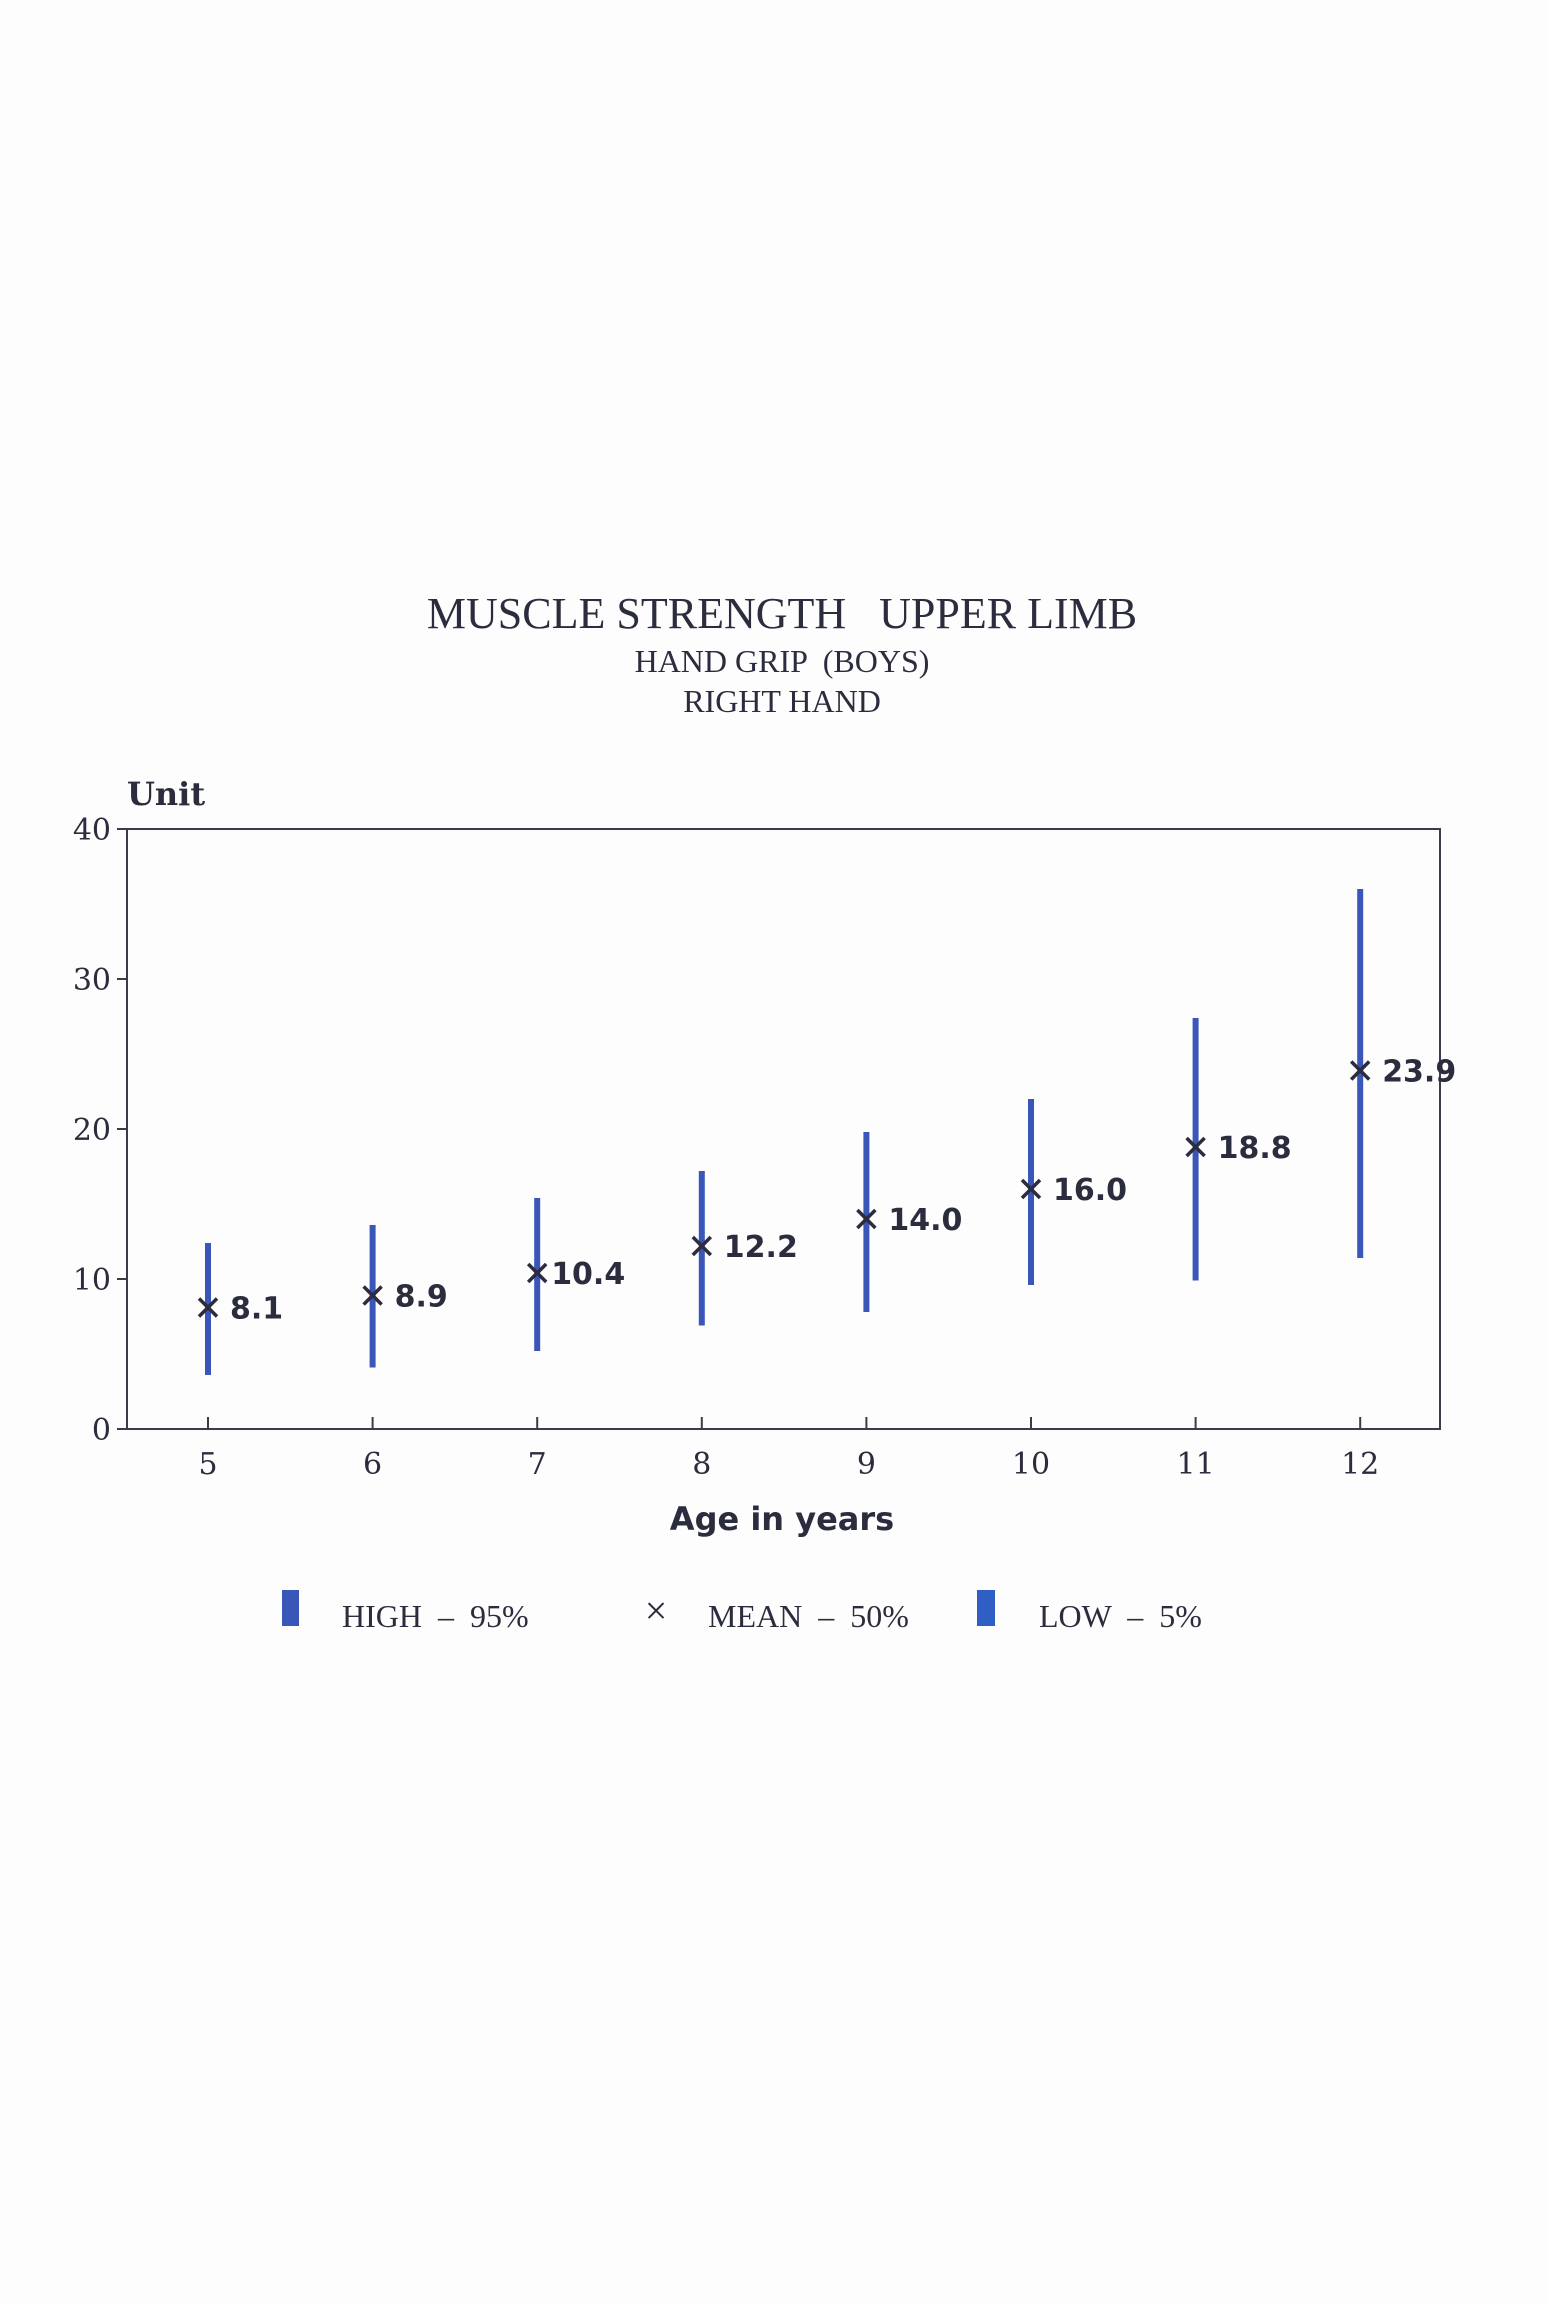 Image resolution: width=1549 pixels, height=2305 pixels. Describe the element at coordinates (701, 1464) in the screenshot. I see `x-tick-label: 8` at that location.